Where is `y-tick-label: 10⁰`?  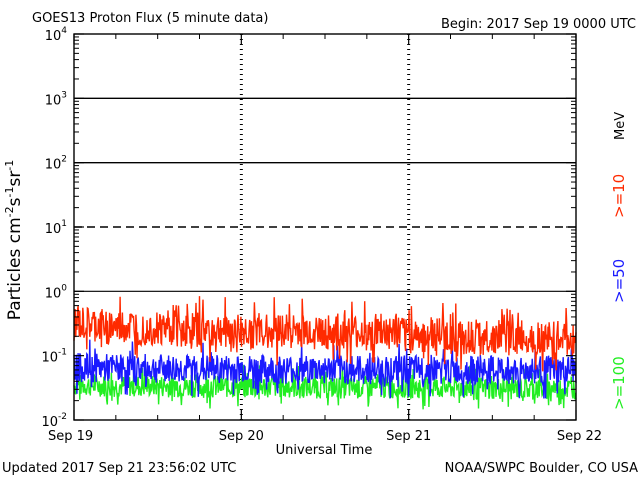
y-tick-label: 10⁰ is located at coordinates (56, 292).